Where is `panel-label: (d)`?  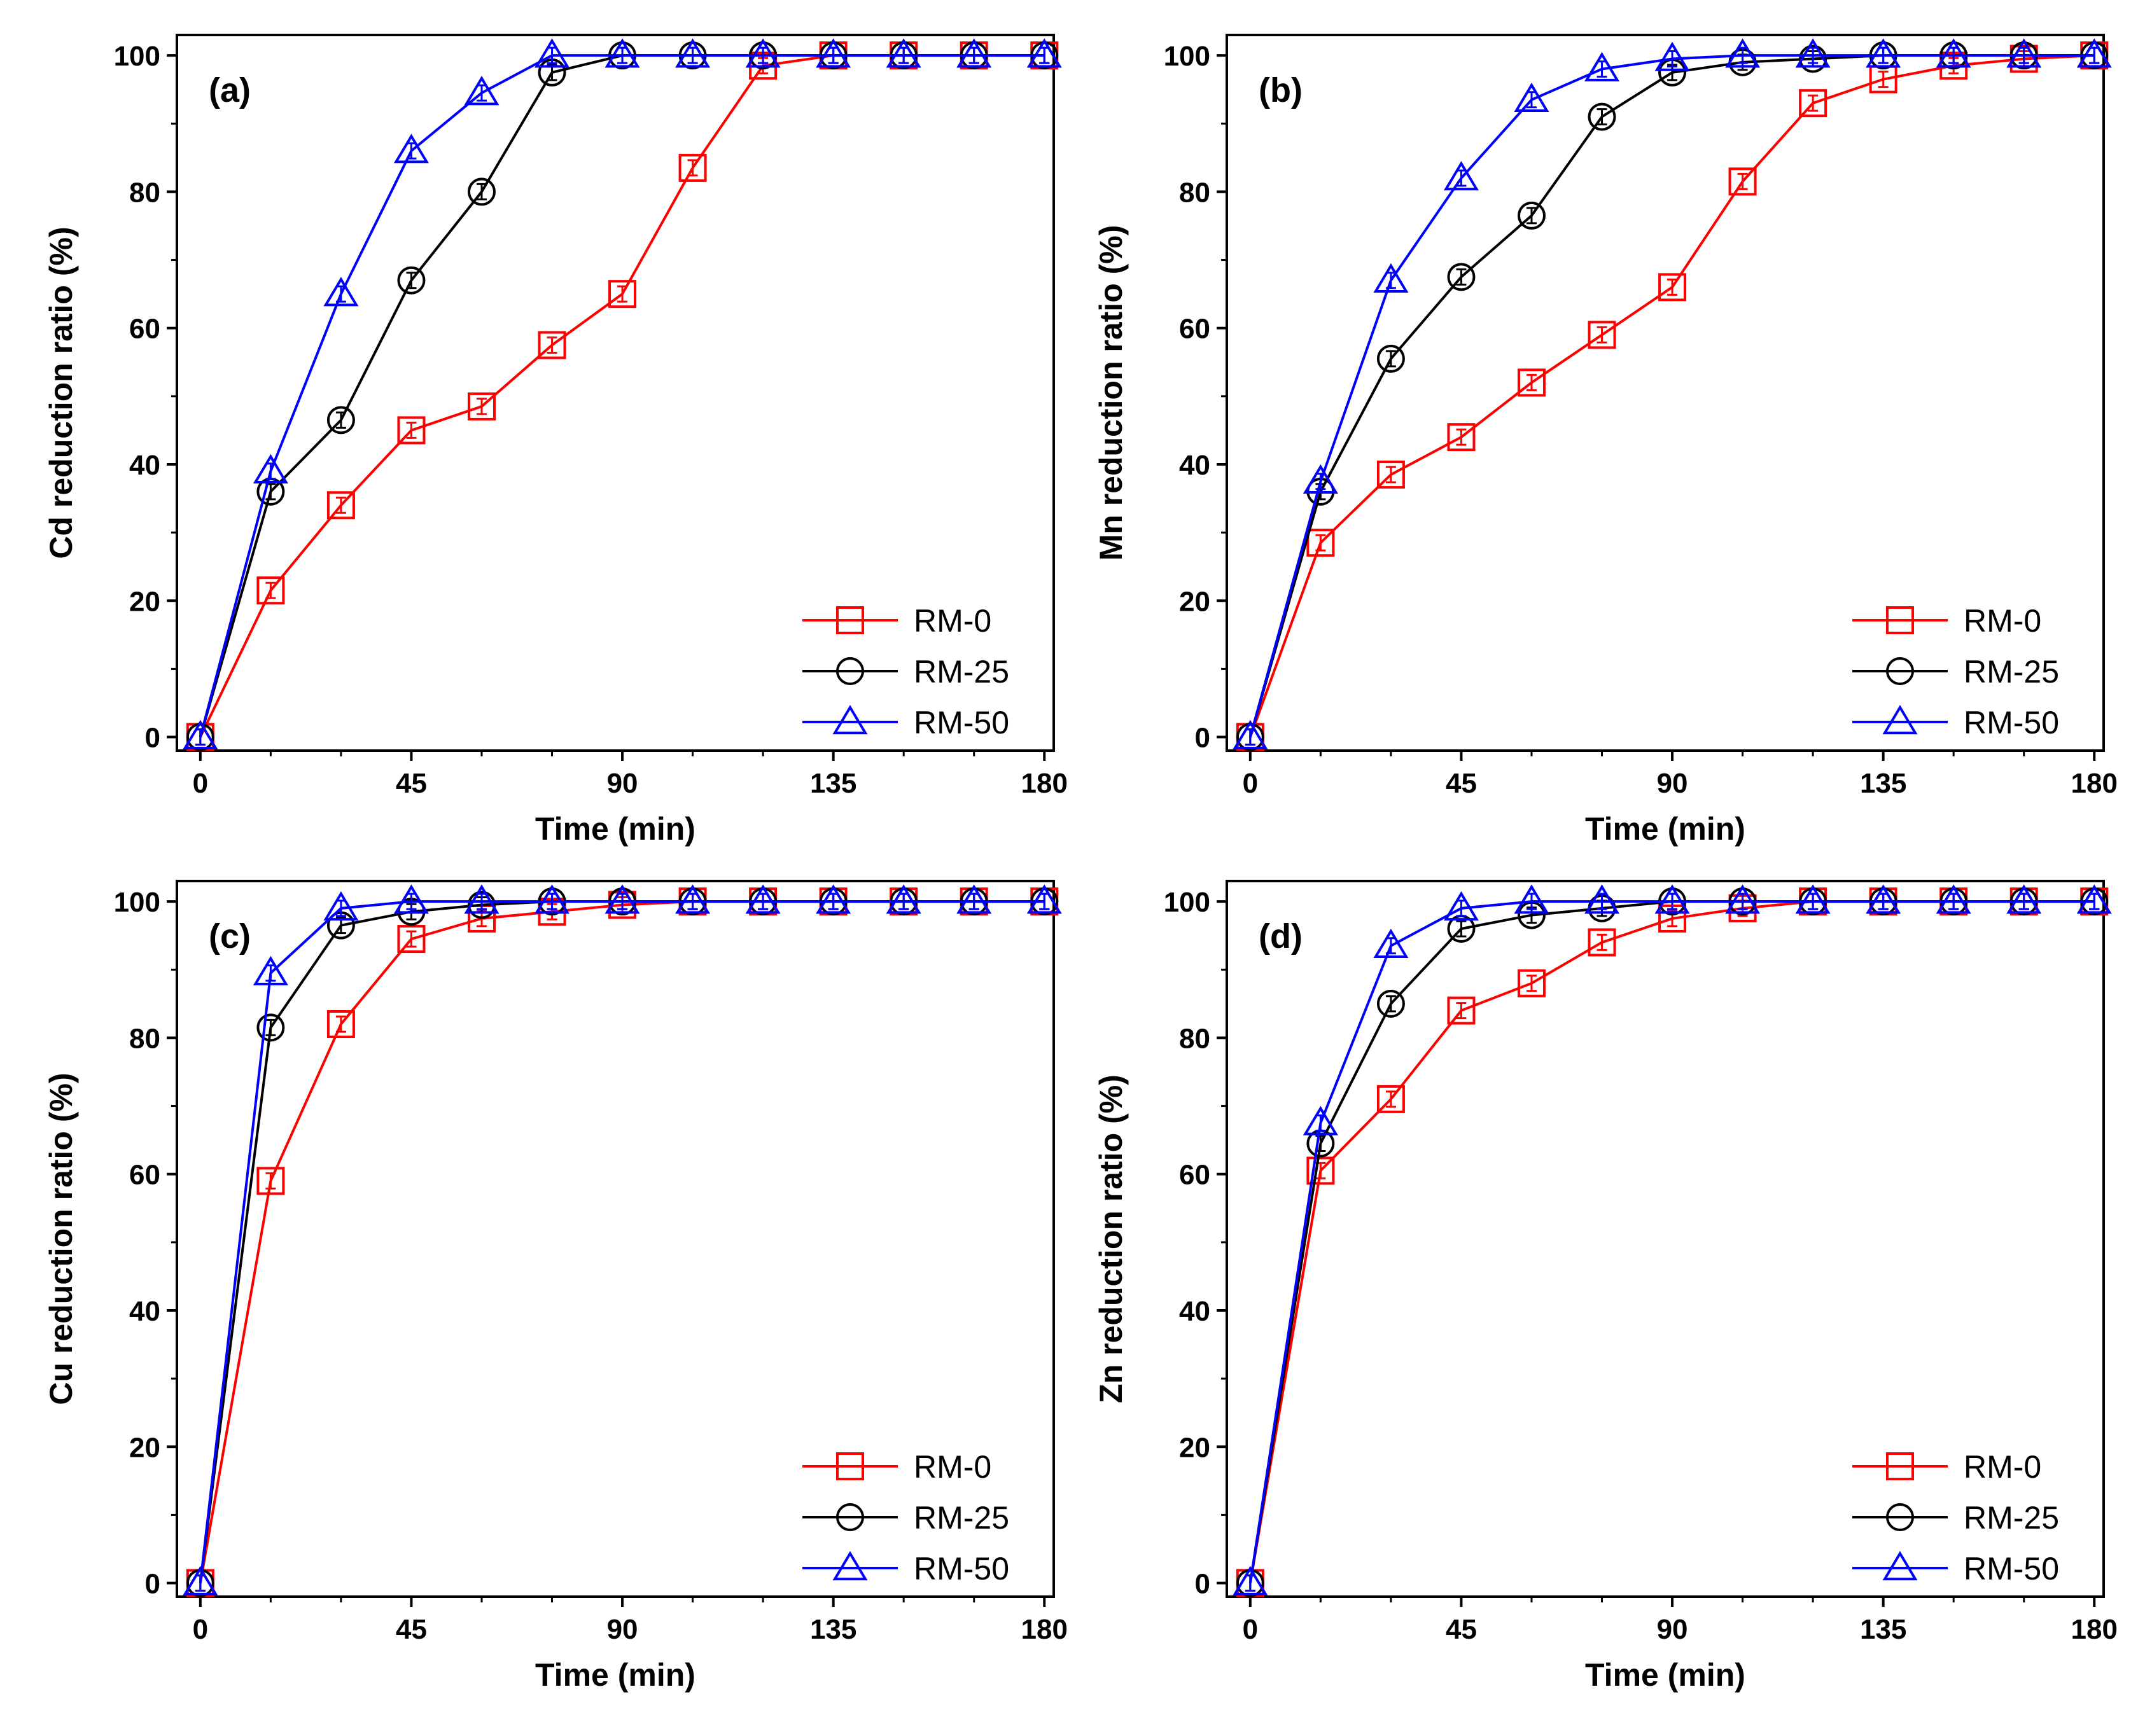
panel-label: (d) is located at coordinates (1281, 936).